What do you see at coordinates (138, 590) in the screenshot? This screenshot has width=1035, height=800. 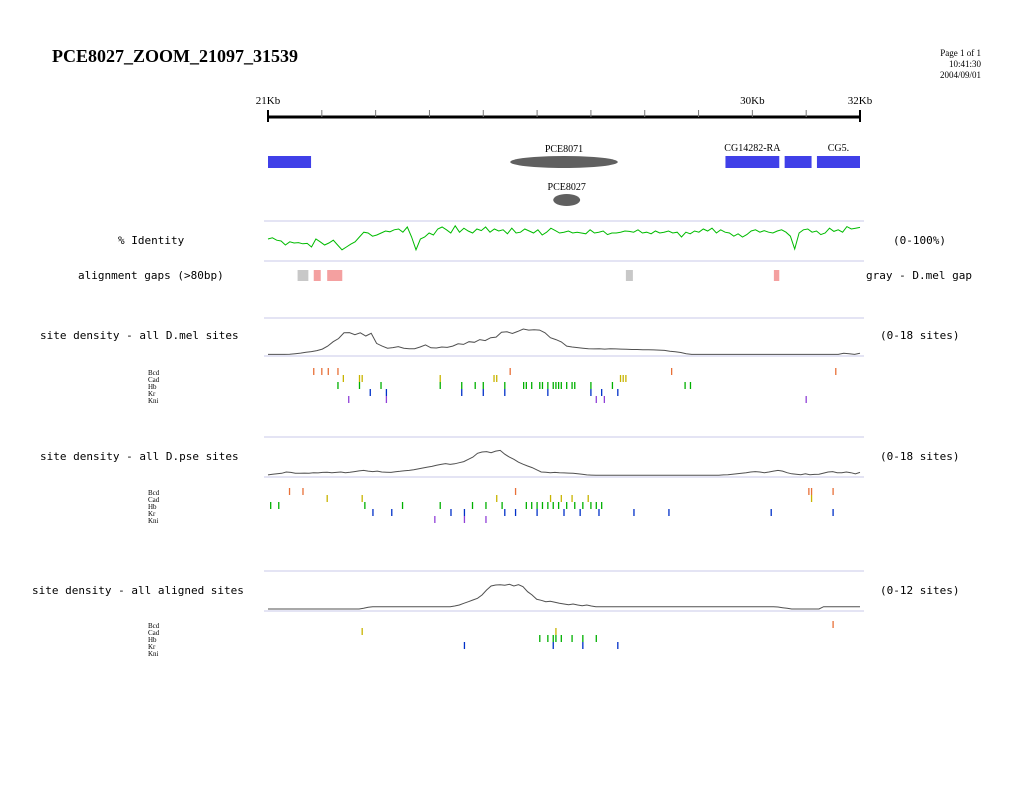 I see `density-label: site density - all aligned sites` at bounding box center [138, 590].